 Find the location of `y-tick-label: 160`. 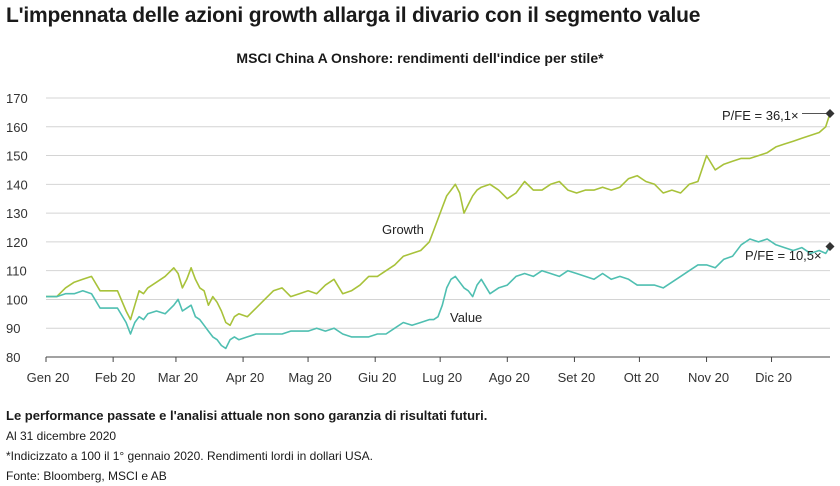

y-tick-label: 160 is located at coordinates (17, 127).